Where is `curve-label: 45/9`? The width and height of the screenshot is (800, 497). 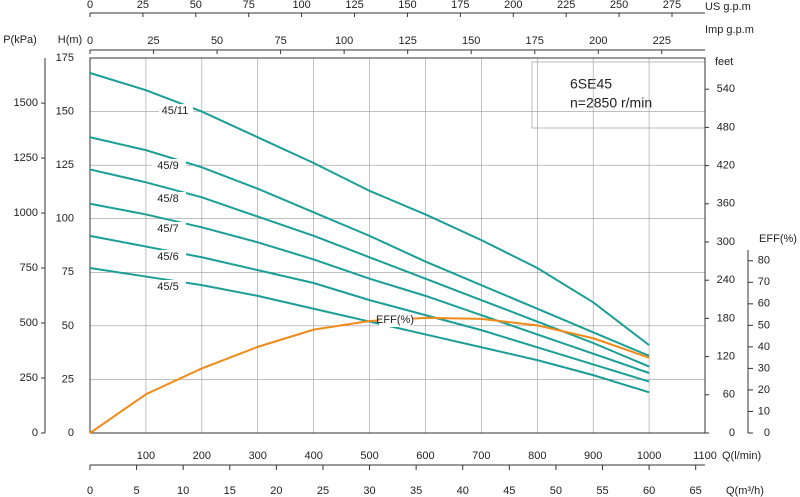 curve-label: 45/9 is located at coordinates (167, 166).